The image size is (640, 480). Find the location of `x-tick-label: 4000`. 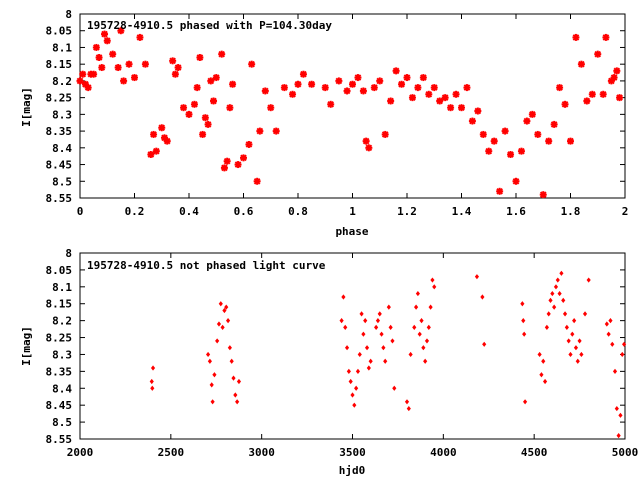

x-tick-label: 4000 is located at coordinates (443, 452).